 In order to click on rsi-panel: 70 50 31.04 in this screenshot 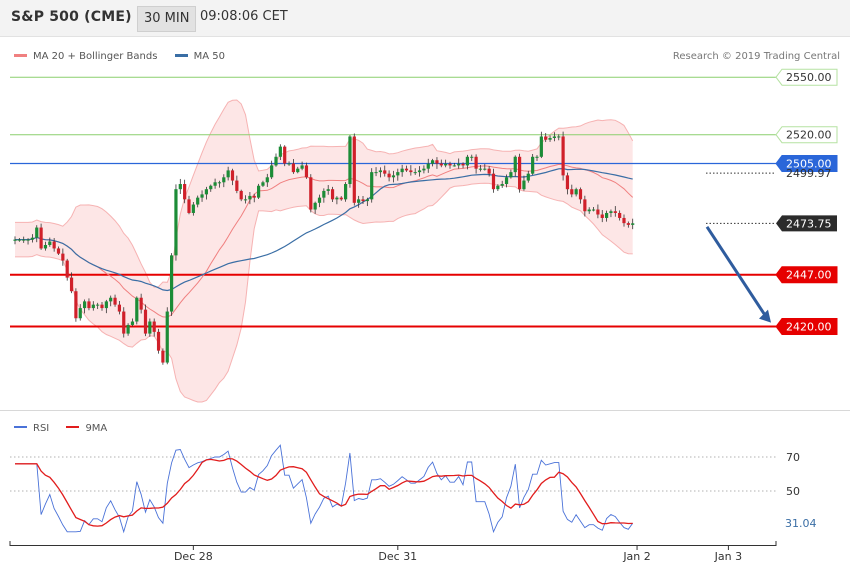, I will do `click(413, 489)`.